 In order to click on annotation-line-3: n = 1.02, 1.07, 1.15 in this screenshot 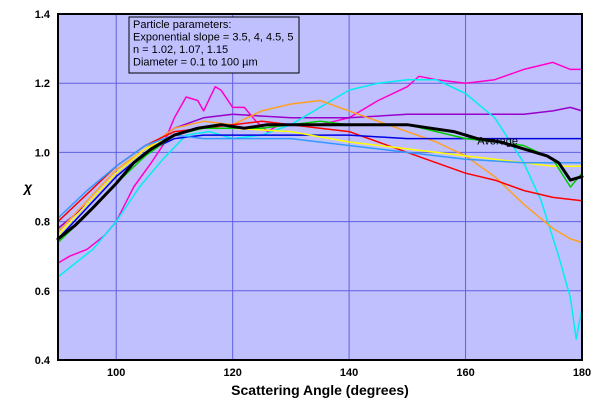, I will do `click(180, 50)`.